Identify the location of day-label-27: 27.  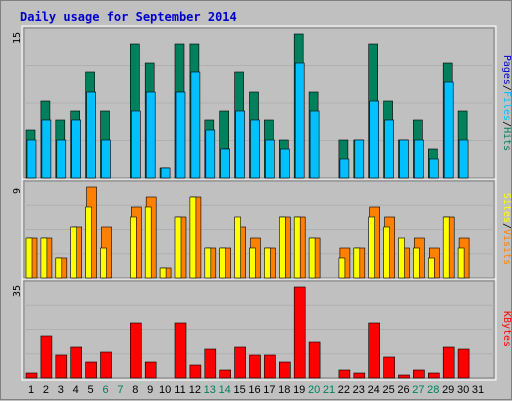
(418, 390).